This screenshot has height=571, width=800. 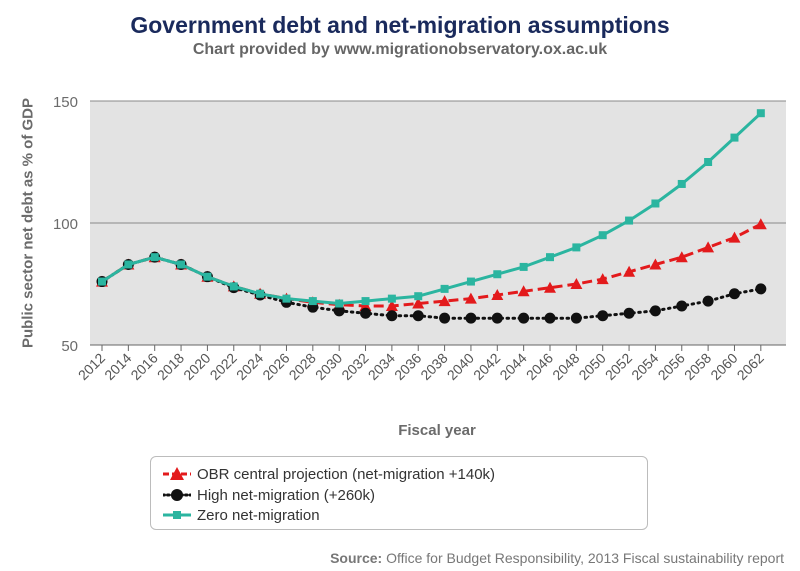 I want to click on x-tick-label: 2038, so click(x=433, y=366).